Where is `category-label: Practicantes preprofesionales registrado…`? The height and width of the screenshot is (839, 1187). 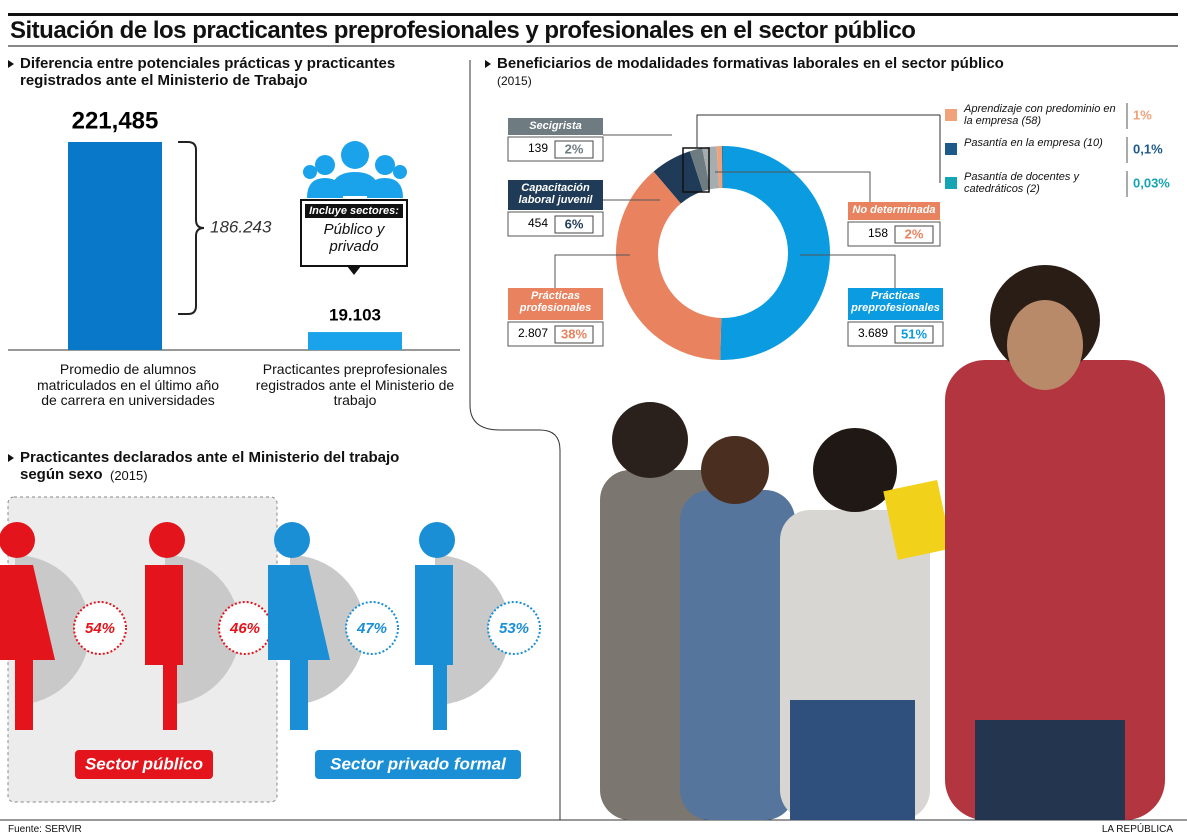
category-label: Practicantes preprofesionales registrado… is located at coordinates (355, 385).